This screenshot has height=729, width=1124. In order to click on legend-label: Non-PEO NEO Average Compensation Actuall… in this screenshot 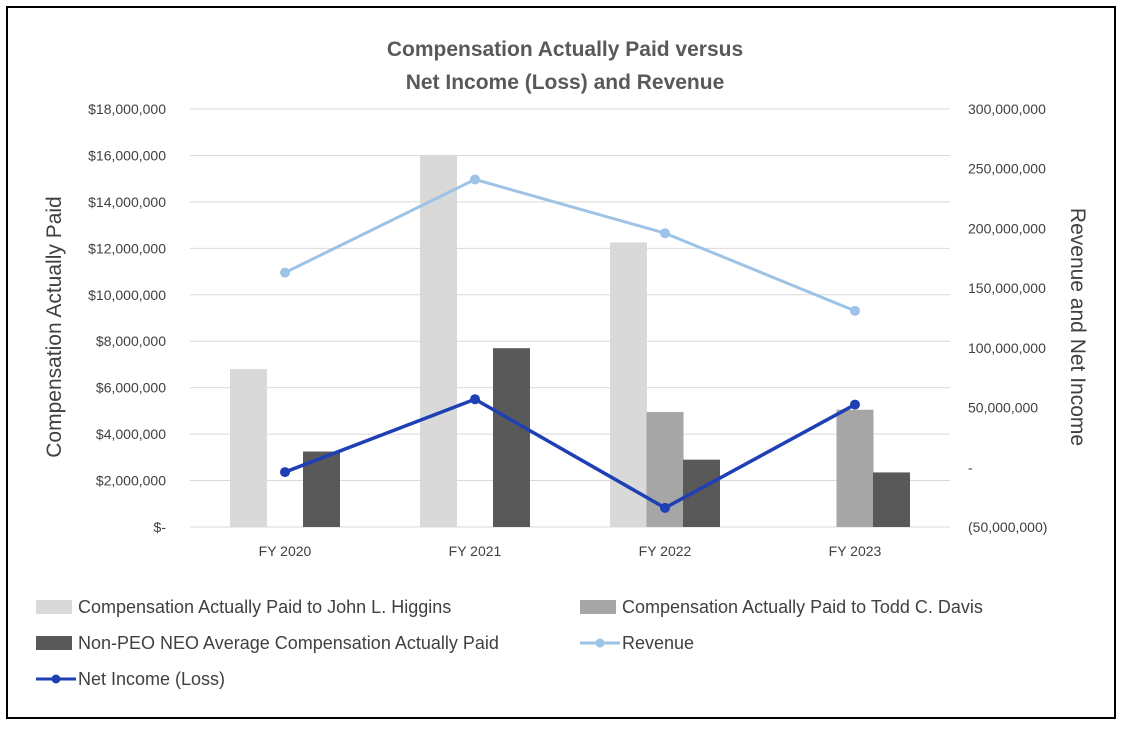, I will do `click(288, 643)`.